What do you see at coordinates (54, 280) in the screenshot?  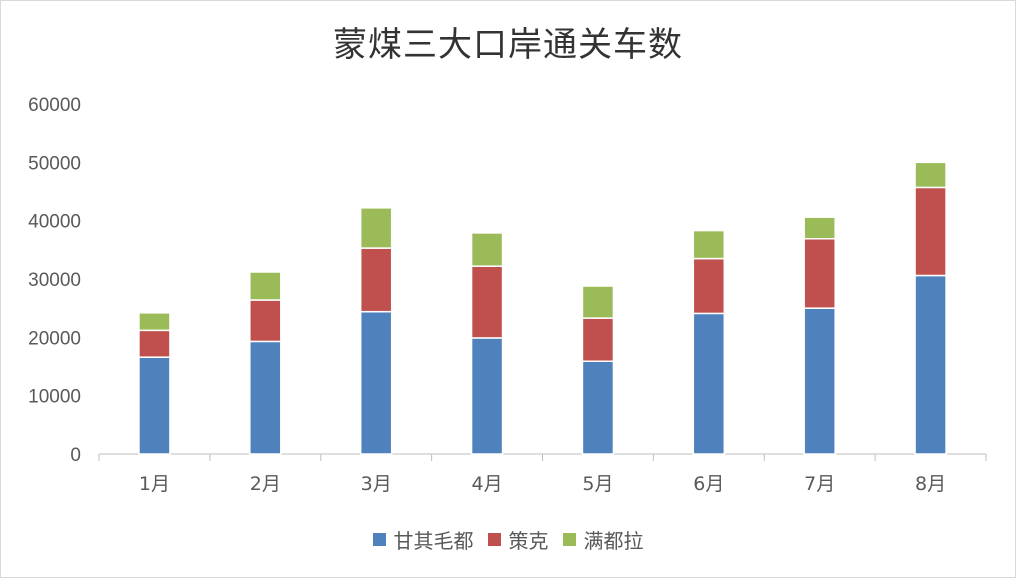 I see `y-tick-label: 30000` at bounding box center [54, 280].